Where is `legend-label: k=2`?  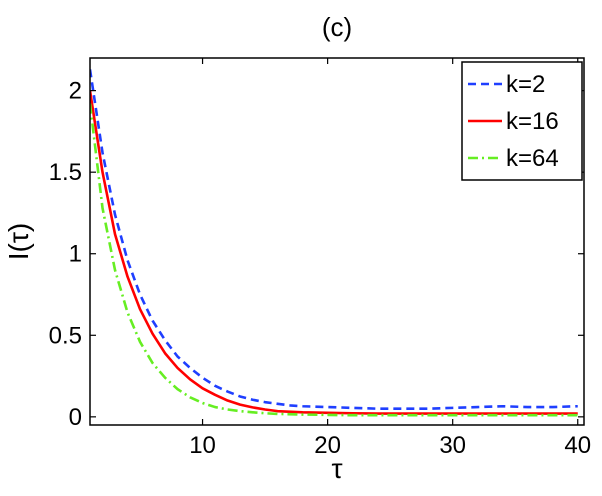 legend-label: k=2 is located at coordinates (525, 84).